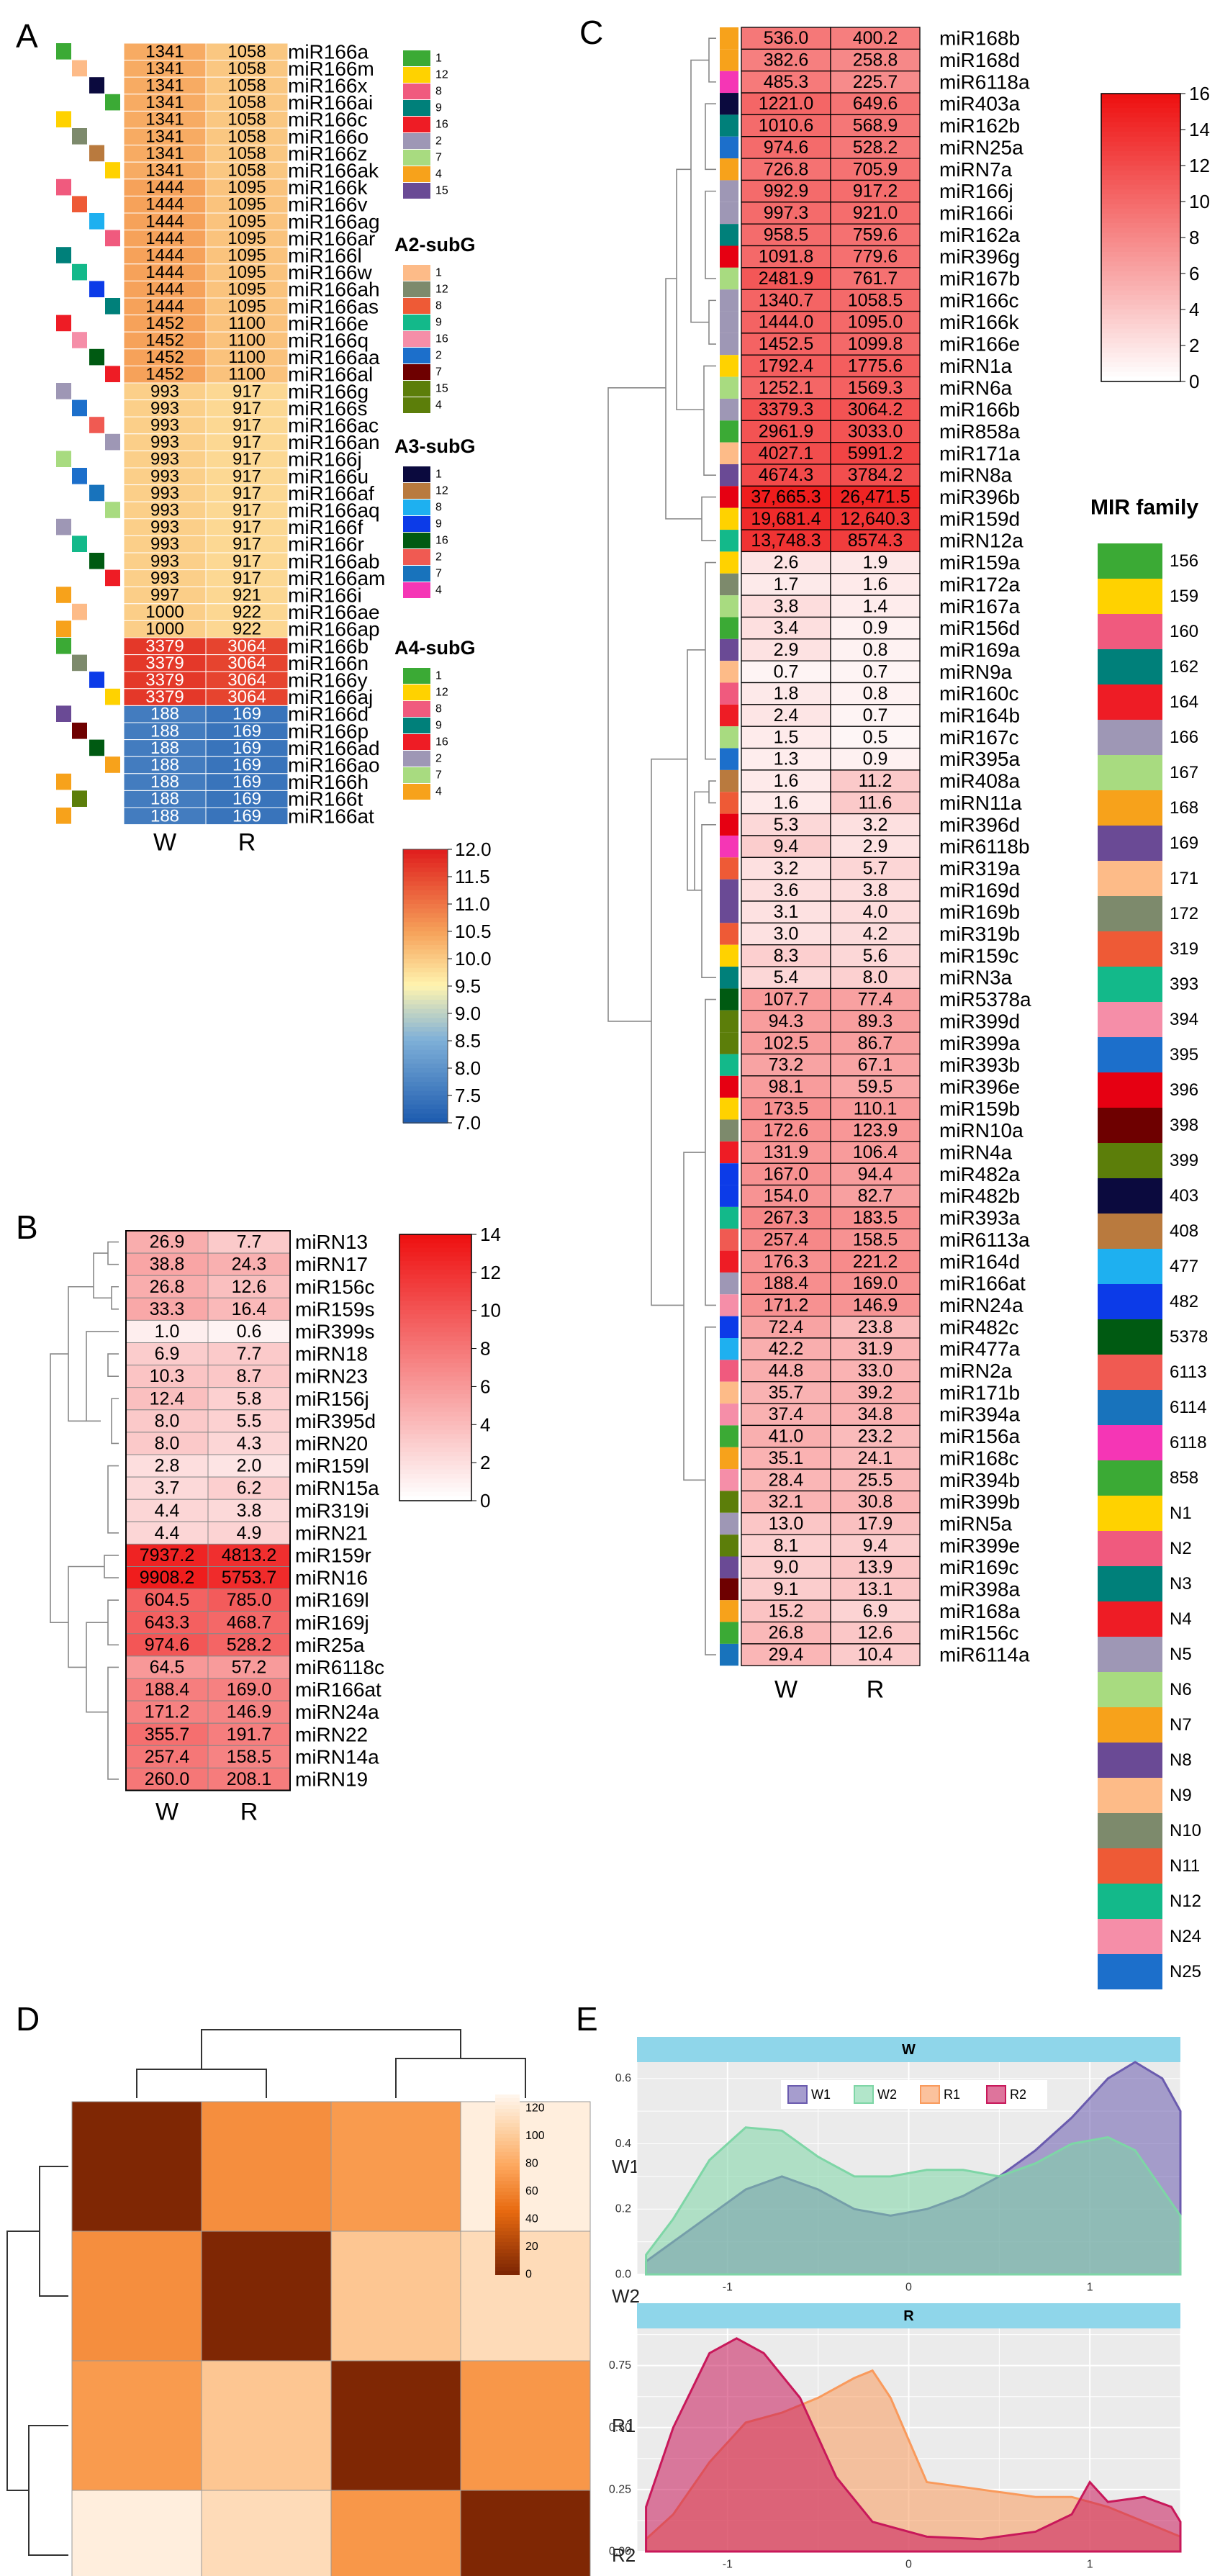  Describe the element at coordinates (331, 1779) in the screenshot. I see `panel-b-row-label: miRN19` at that location.